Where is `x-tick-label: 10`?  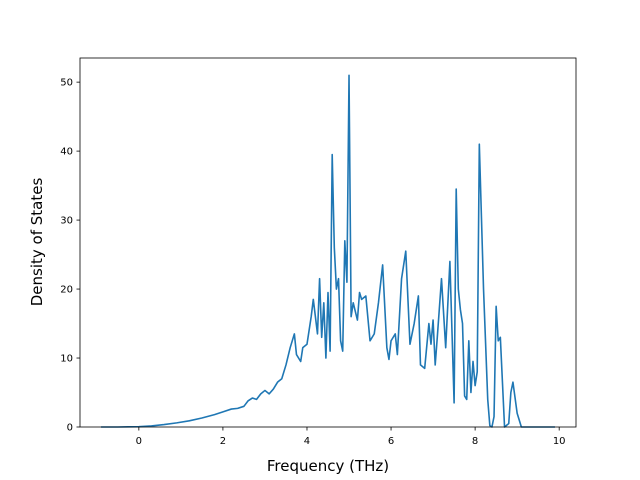 x-tick-label: 10 is located at coordinates (559, 441).